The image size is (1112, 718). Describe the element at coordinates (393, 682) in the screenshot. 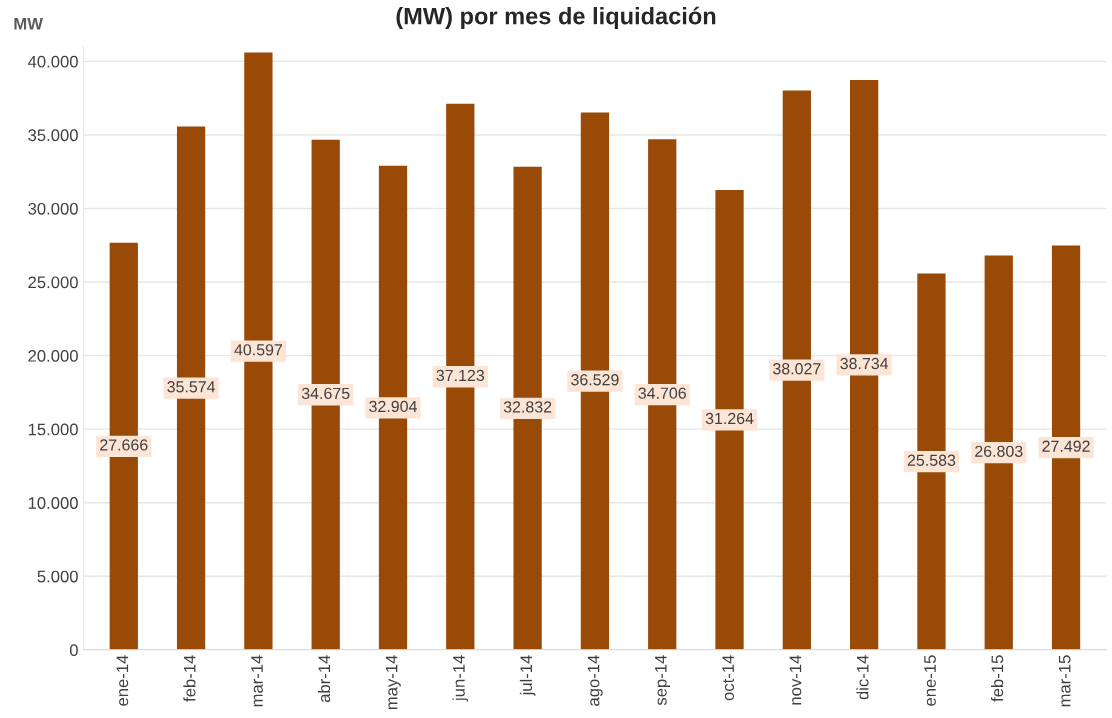

I see `x-tick-label: may-14` at that location.